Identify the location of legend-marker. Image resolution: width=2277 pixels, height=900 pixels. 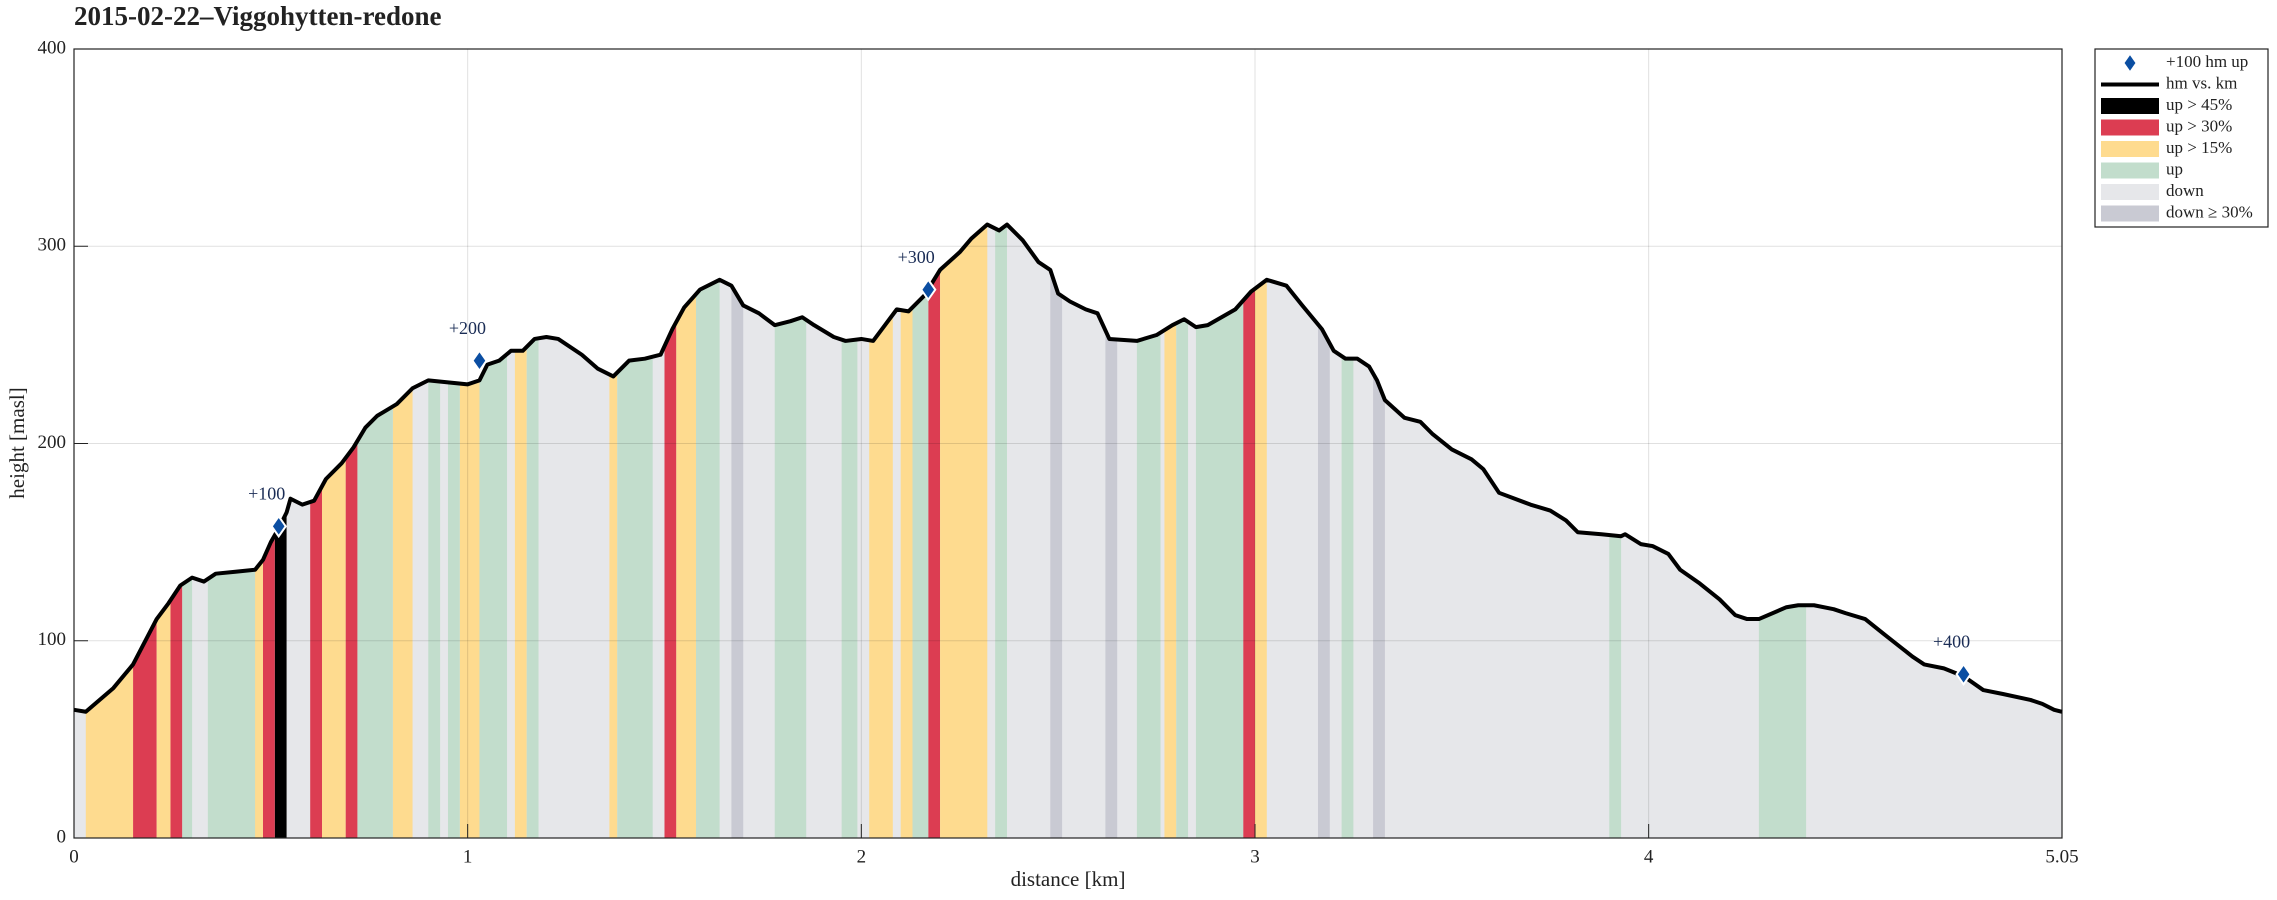
(2130, 63).